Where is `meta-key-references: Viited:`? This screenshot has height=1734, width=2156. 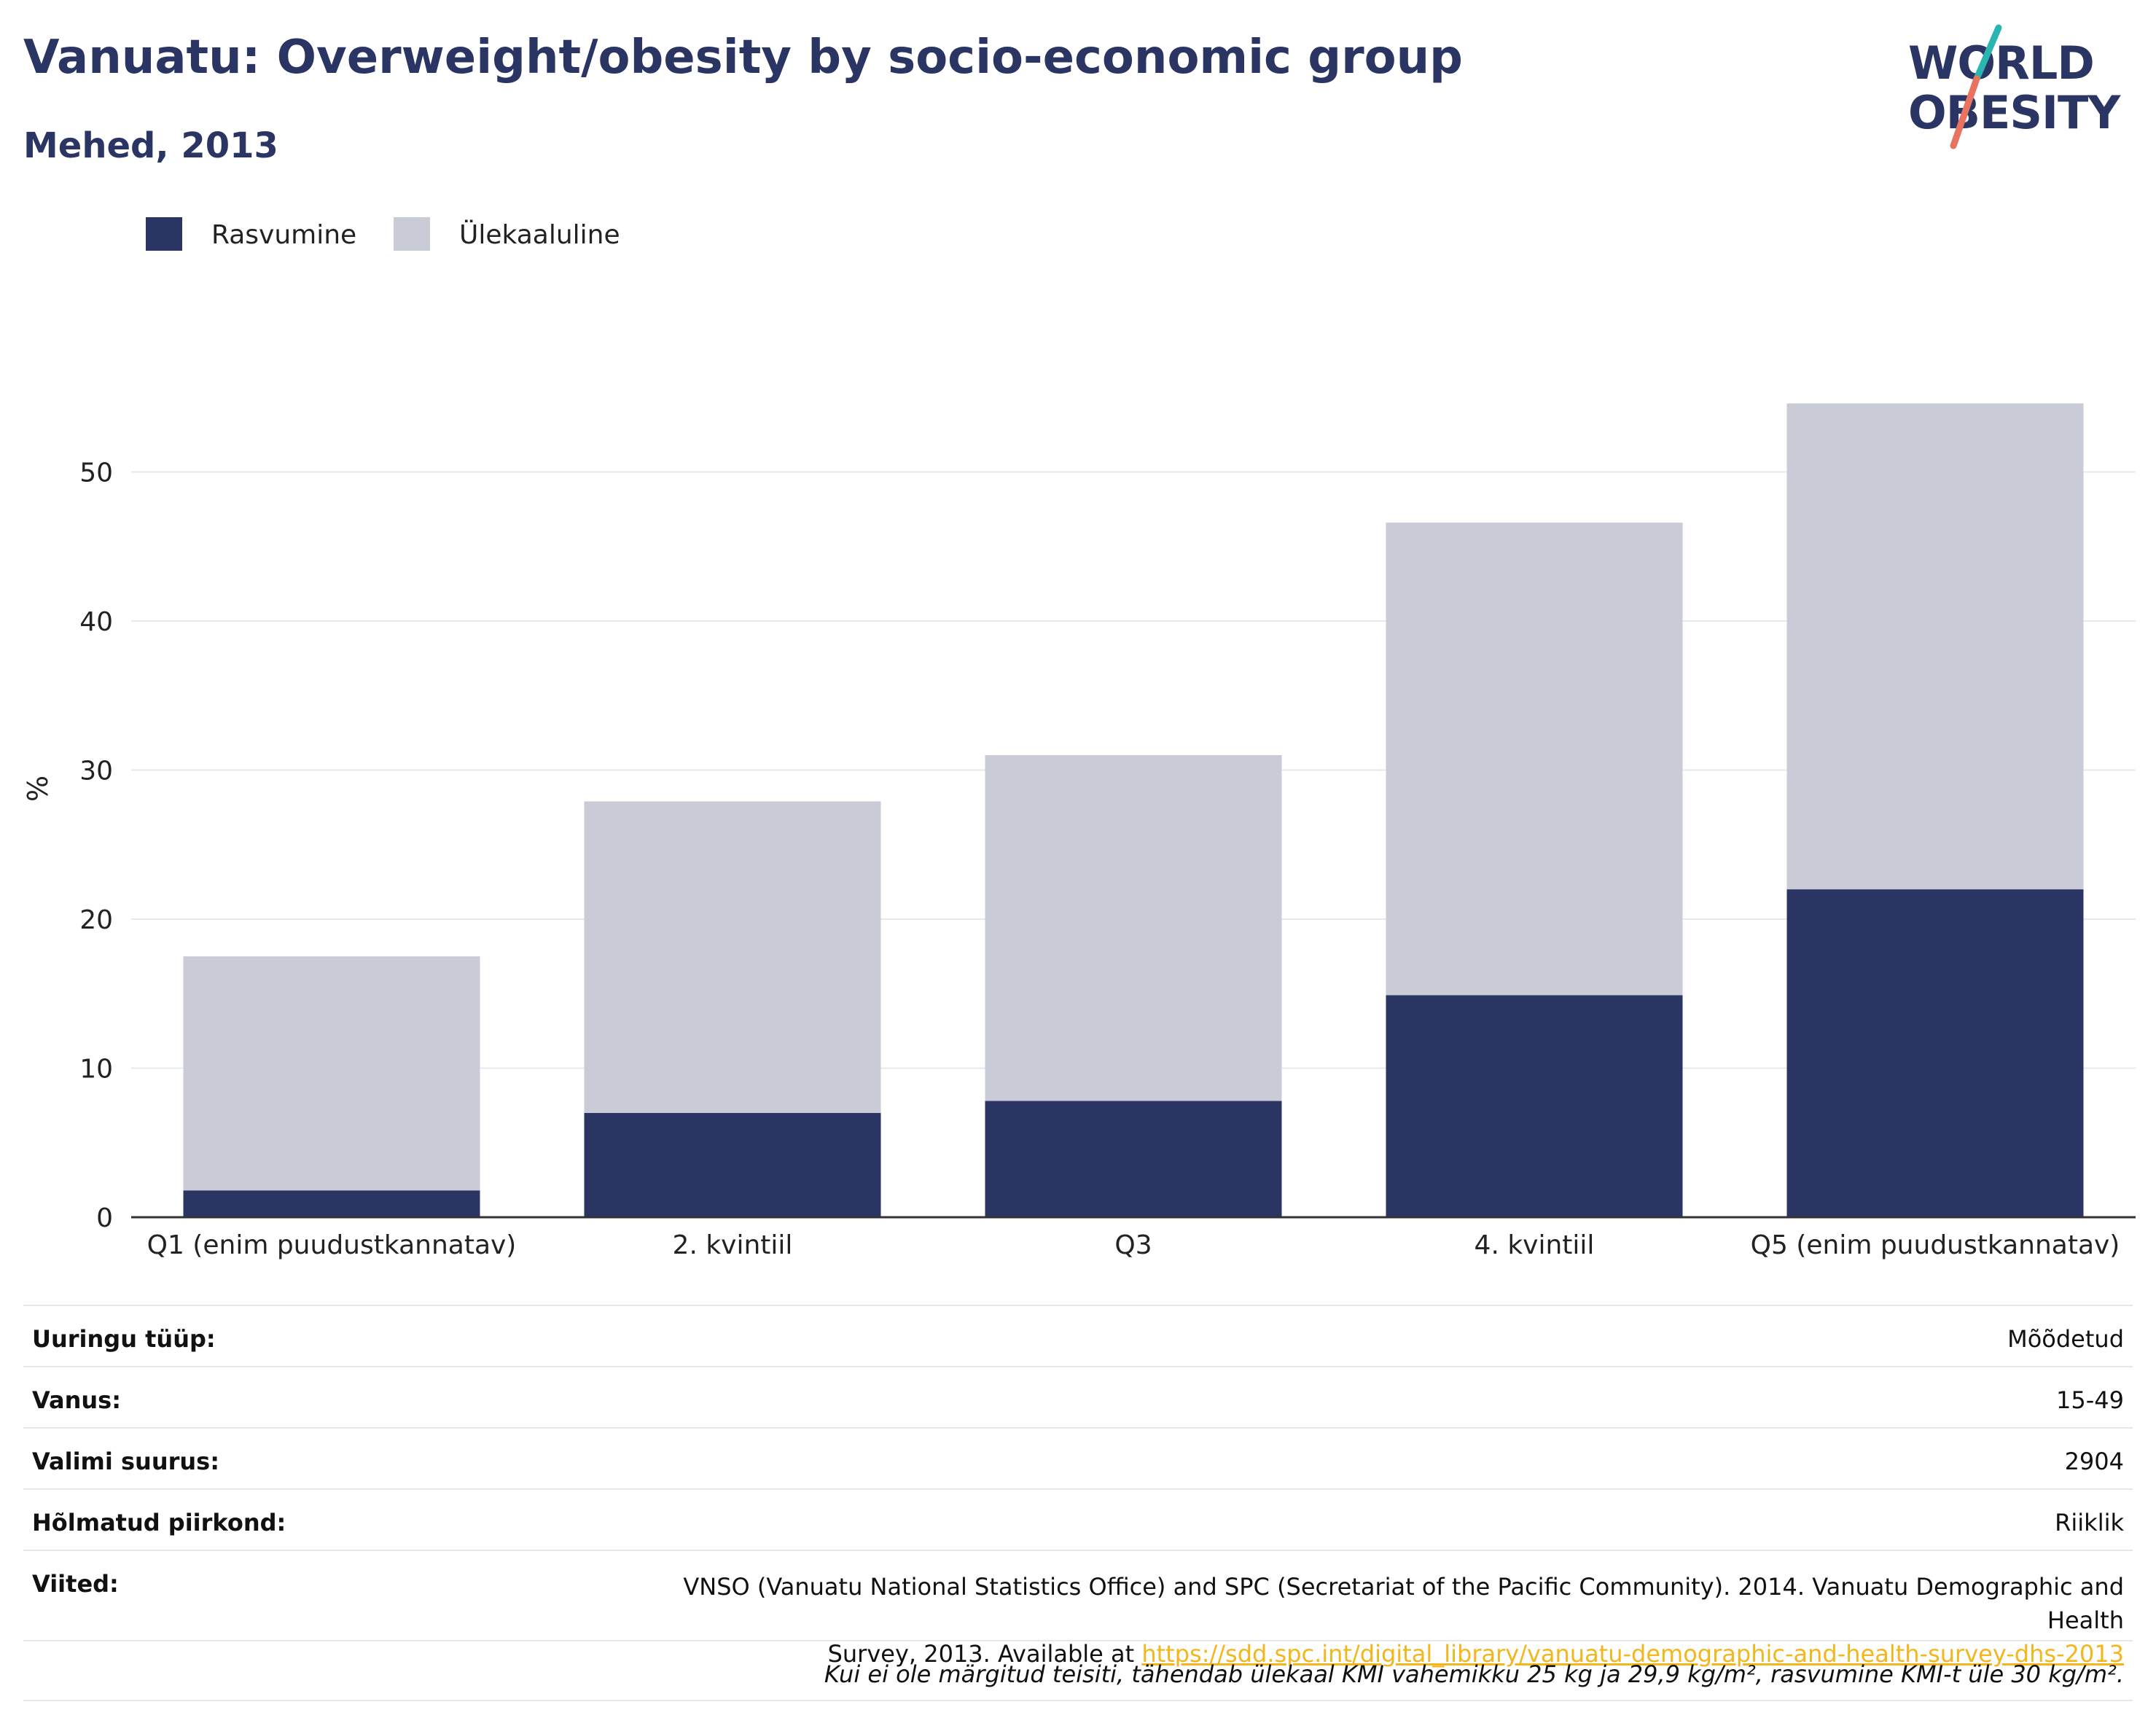 meta-key-references: Viited: is located at coordinates (76, 1584).